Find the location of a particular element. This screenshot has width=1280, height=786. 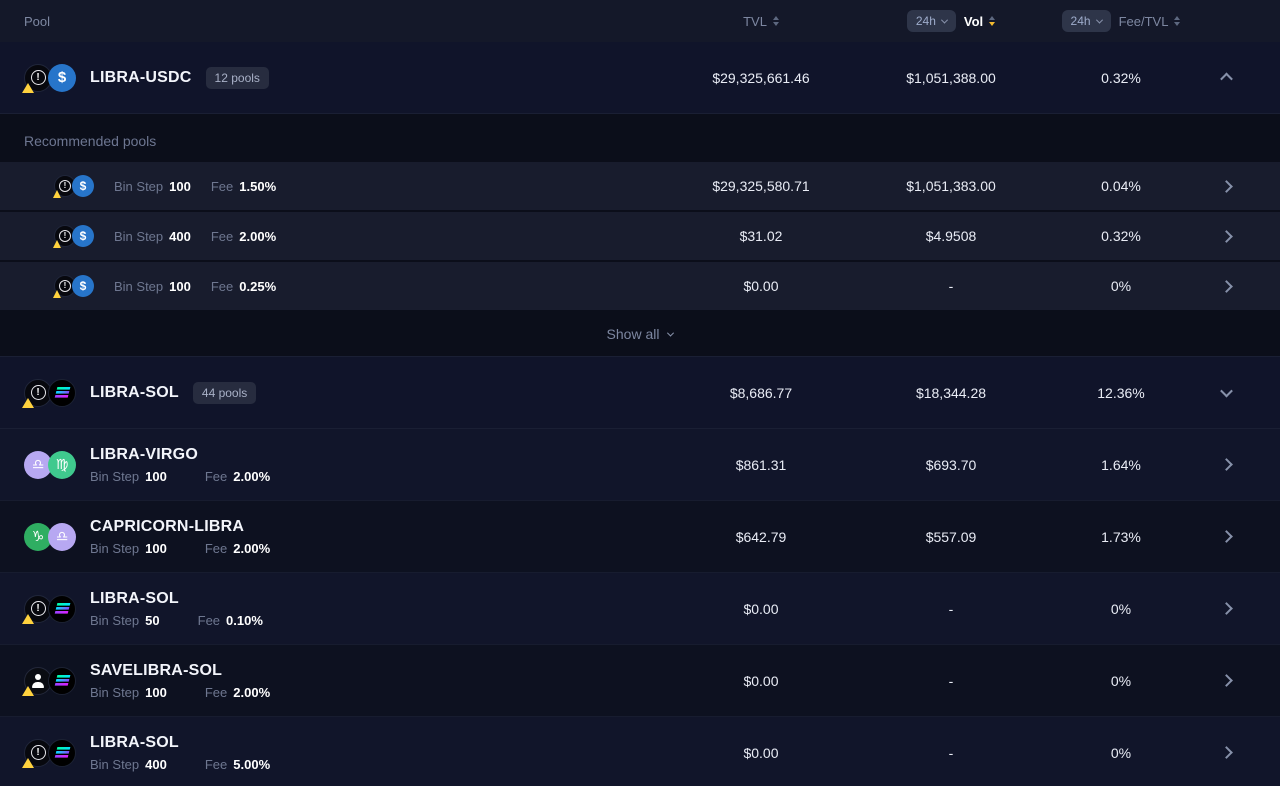

fee-tvl-value: 0.04% is located at coordinates (1121, 186).